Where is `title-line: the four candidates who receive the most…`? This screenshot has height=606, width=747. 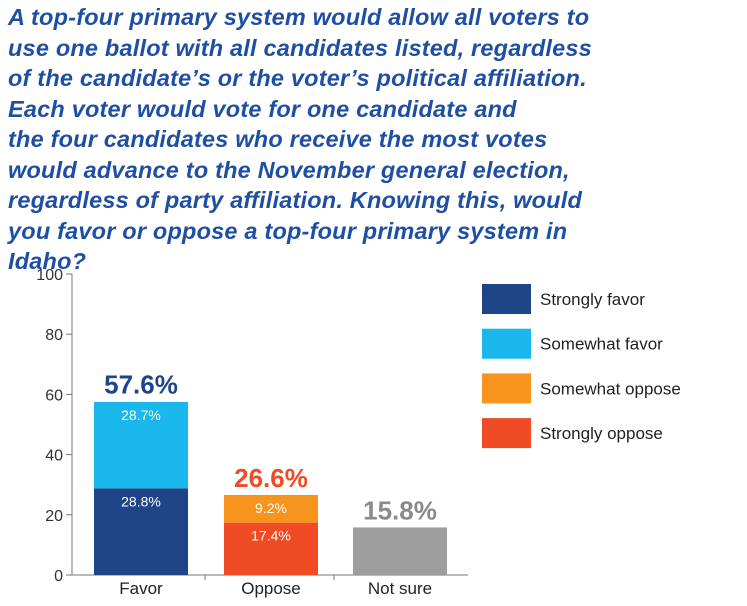
title-line: the four candidates who receive the most… is located at coordinates (278, 139).